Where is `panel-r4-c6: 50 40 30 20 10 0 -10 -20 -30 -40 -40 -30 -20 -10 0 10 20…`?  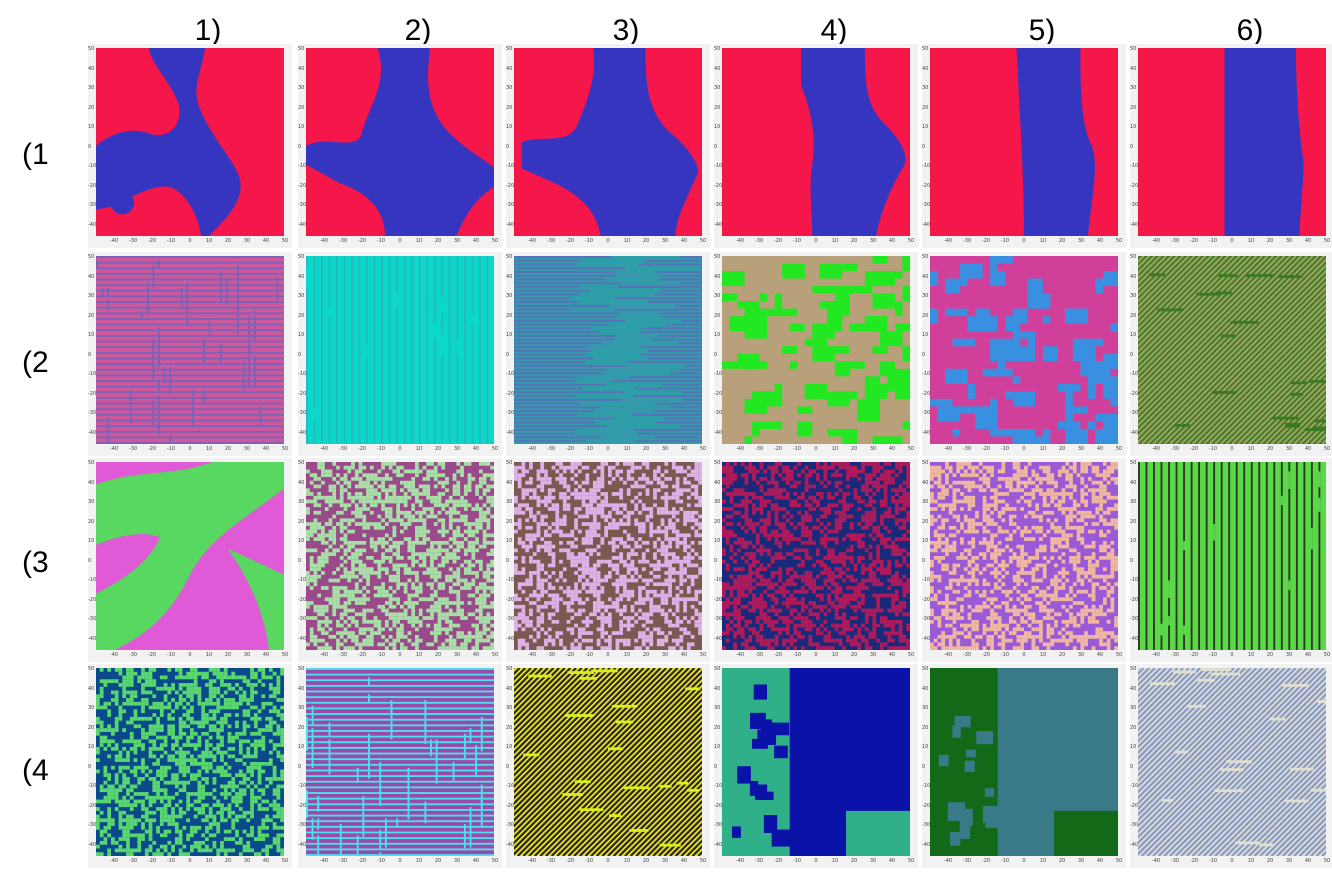
panel-r4-c6: 50 40 30 20 10 0 -10 -20 -30 -40 -40 -30 -20 -10 0 10 20… is located at coordinates (1231, 766).